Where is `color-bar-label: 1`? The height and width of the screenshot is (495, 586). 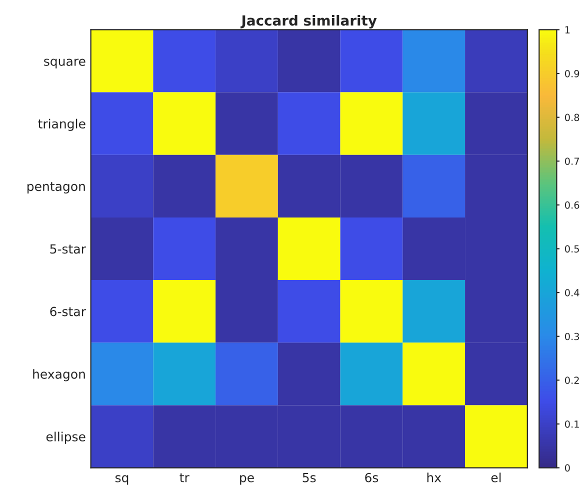 color-bar-label: 1 is located at coordinates (567, 30).